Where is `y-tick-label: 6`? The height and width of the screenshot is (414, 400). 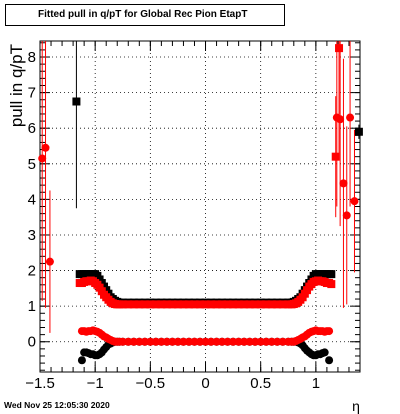 y-tick-label: 6 is located at coordinates (32, 128).